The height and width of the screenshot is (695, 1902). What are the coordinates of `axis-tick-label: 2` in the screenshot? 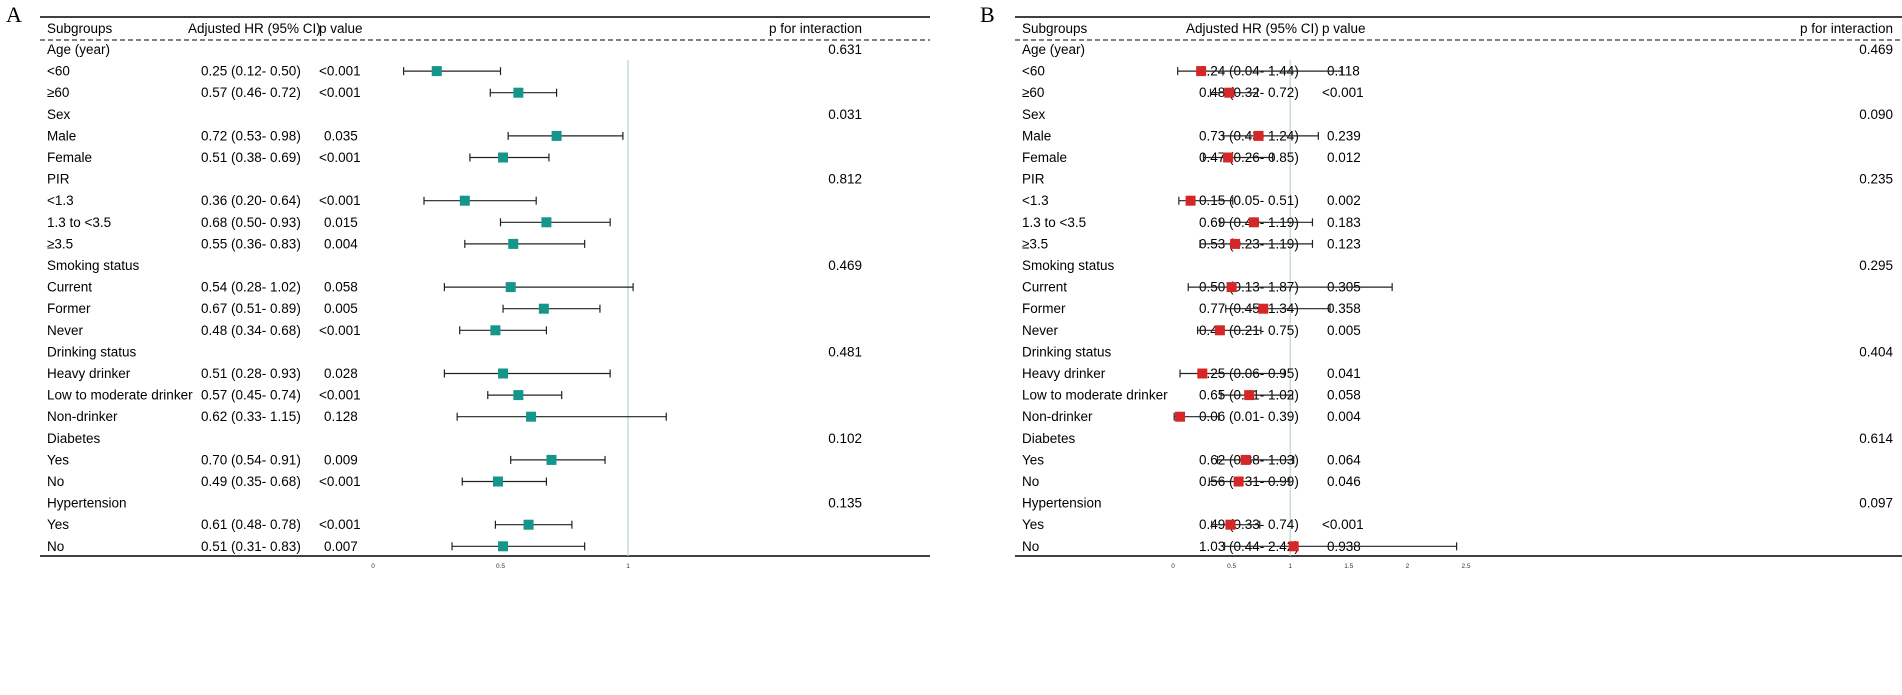 It's located at (1408, 566).